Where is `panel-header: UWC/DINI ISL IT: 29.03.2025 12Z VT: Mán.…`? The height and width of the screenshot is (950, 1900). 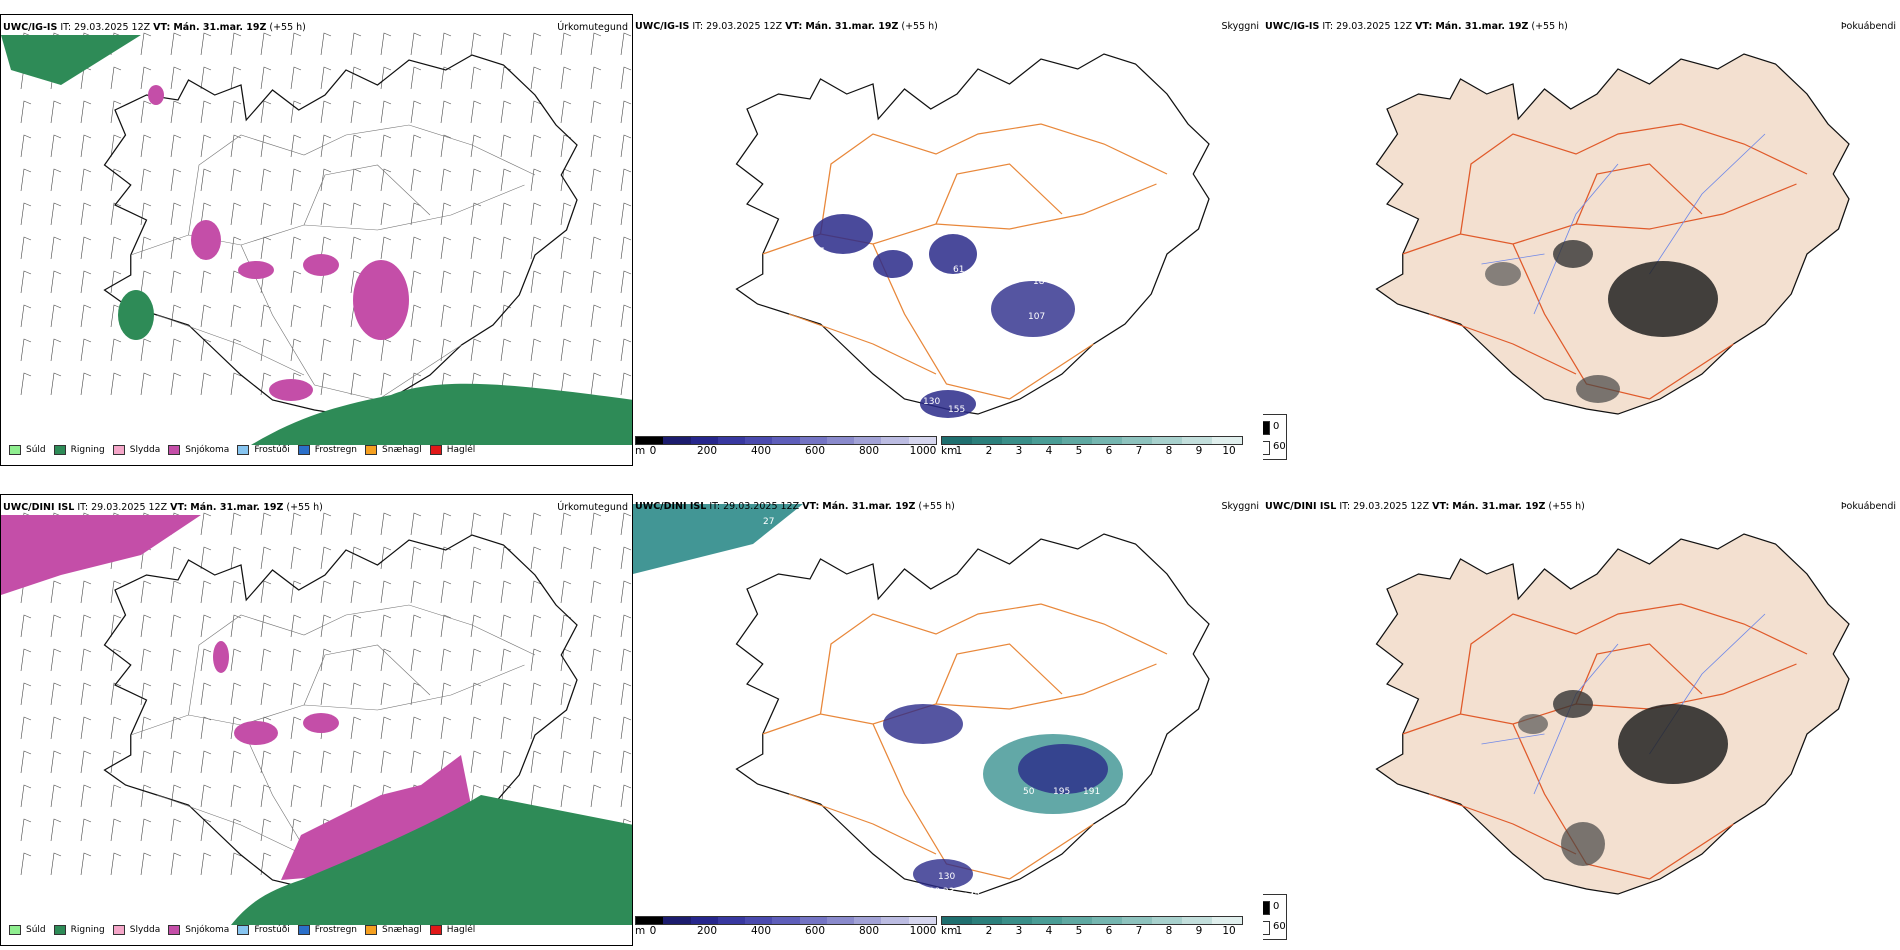 panel-header: UWC/DINI ISL IT: 29.03.2025 12Z VT: Mán.… is located at coordinates (316, 507).